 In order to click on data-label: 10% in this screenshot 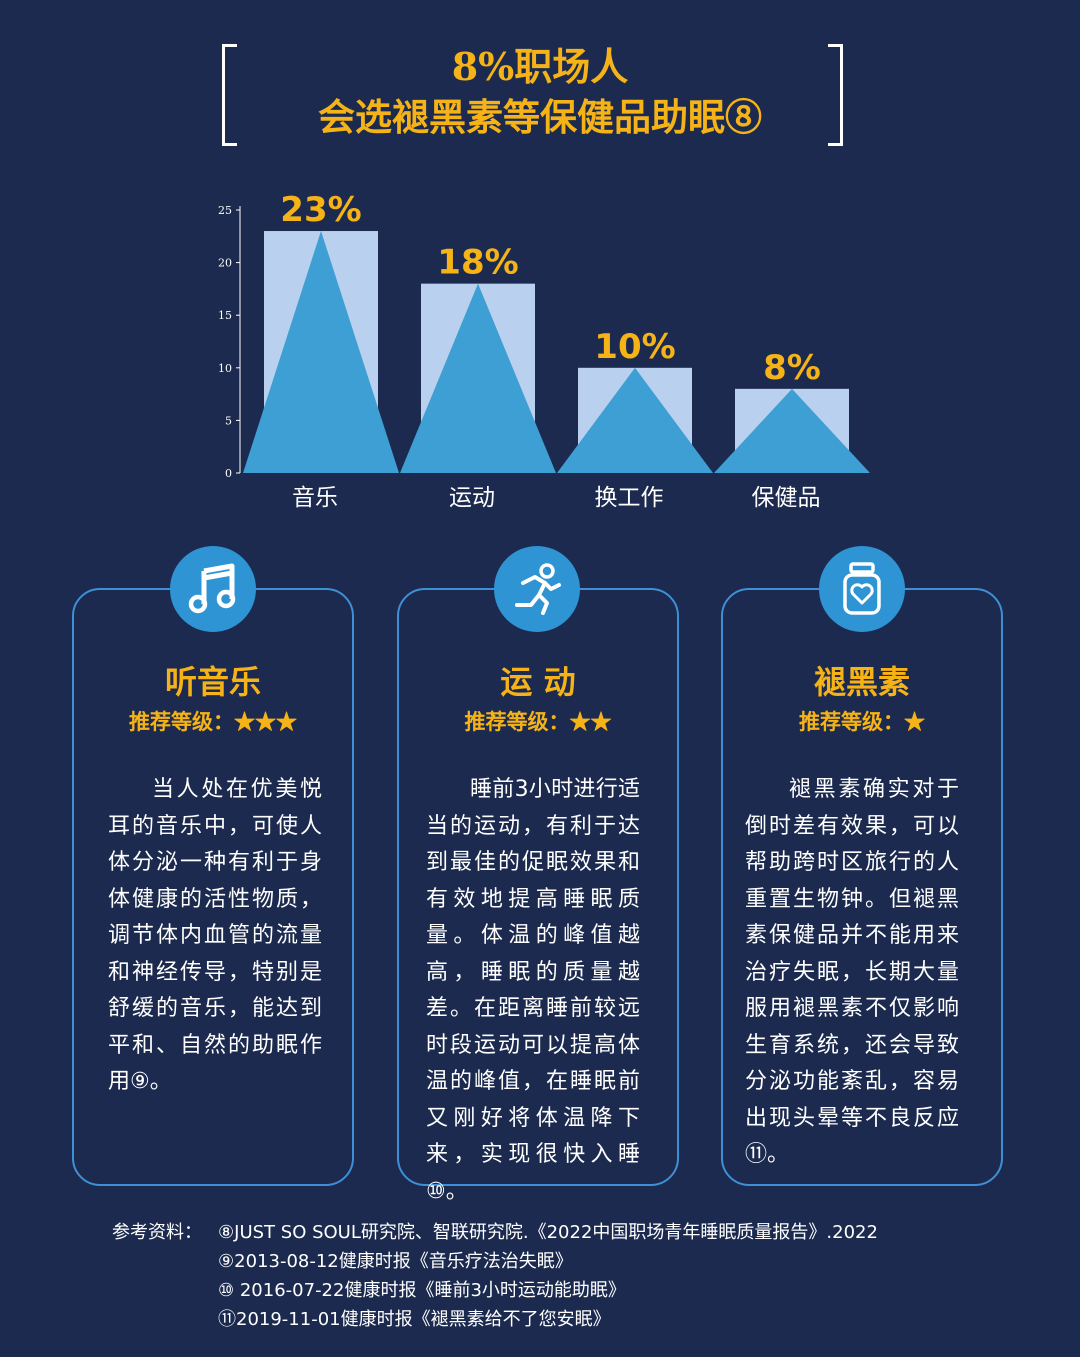, I will do `click(634, 347)`.